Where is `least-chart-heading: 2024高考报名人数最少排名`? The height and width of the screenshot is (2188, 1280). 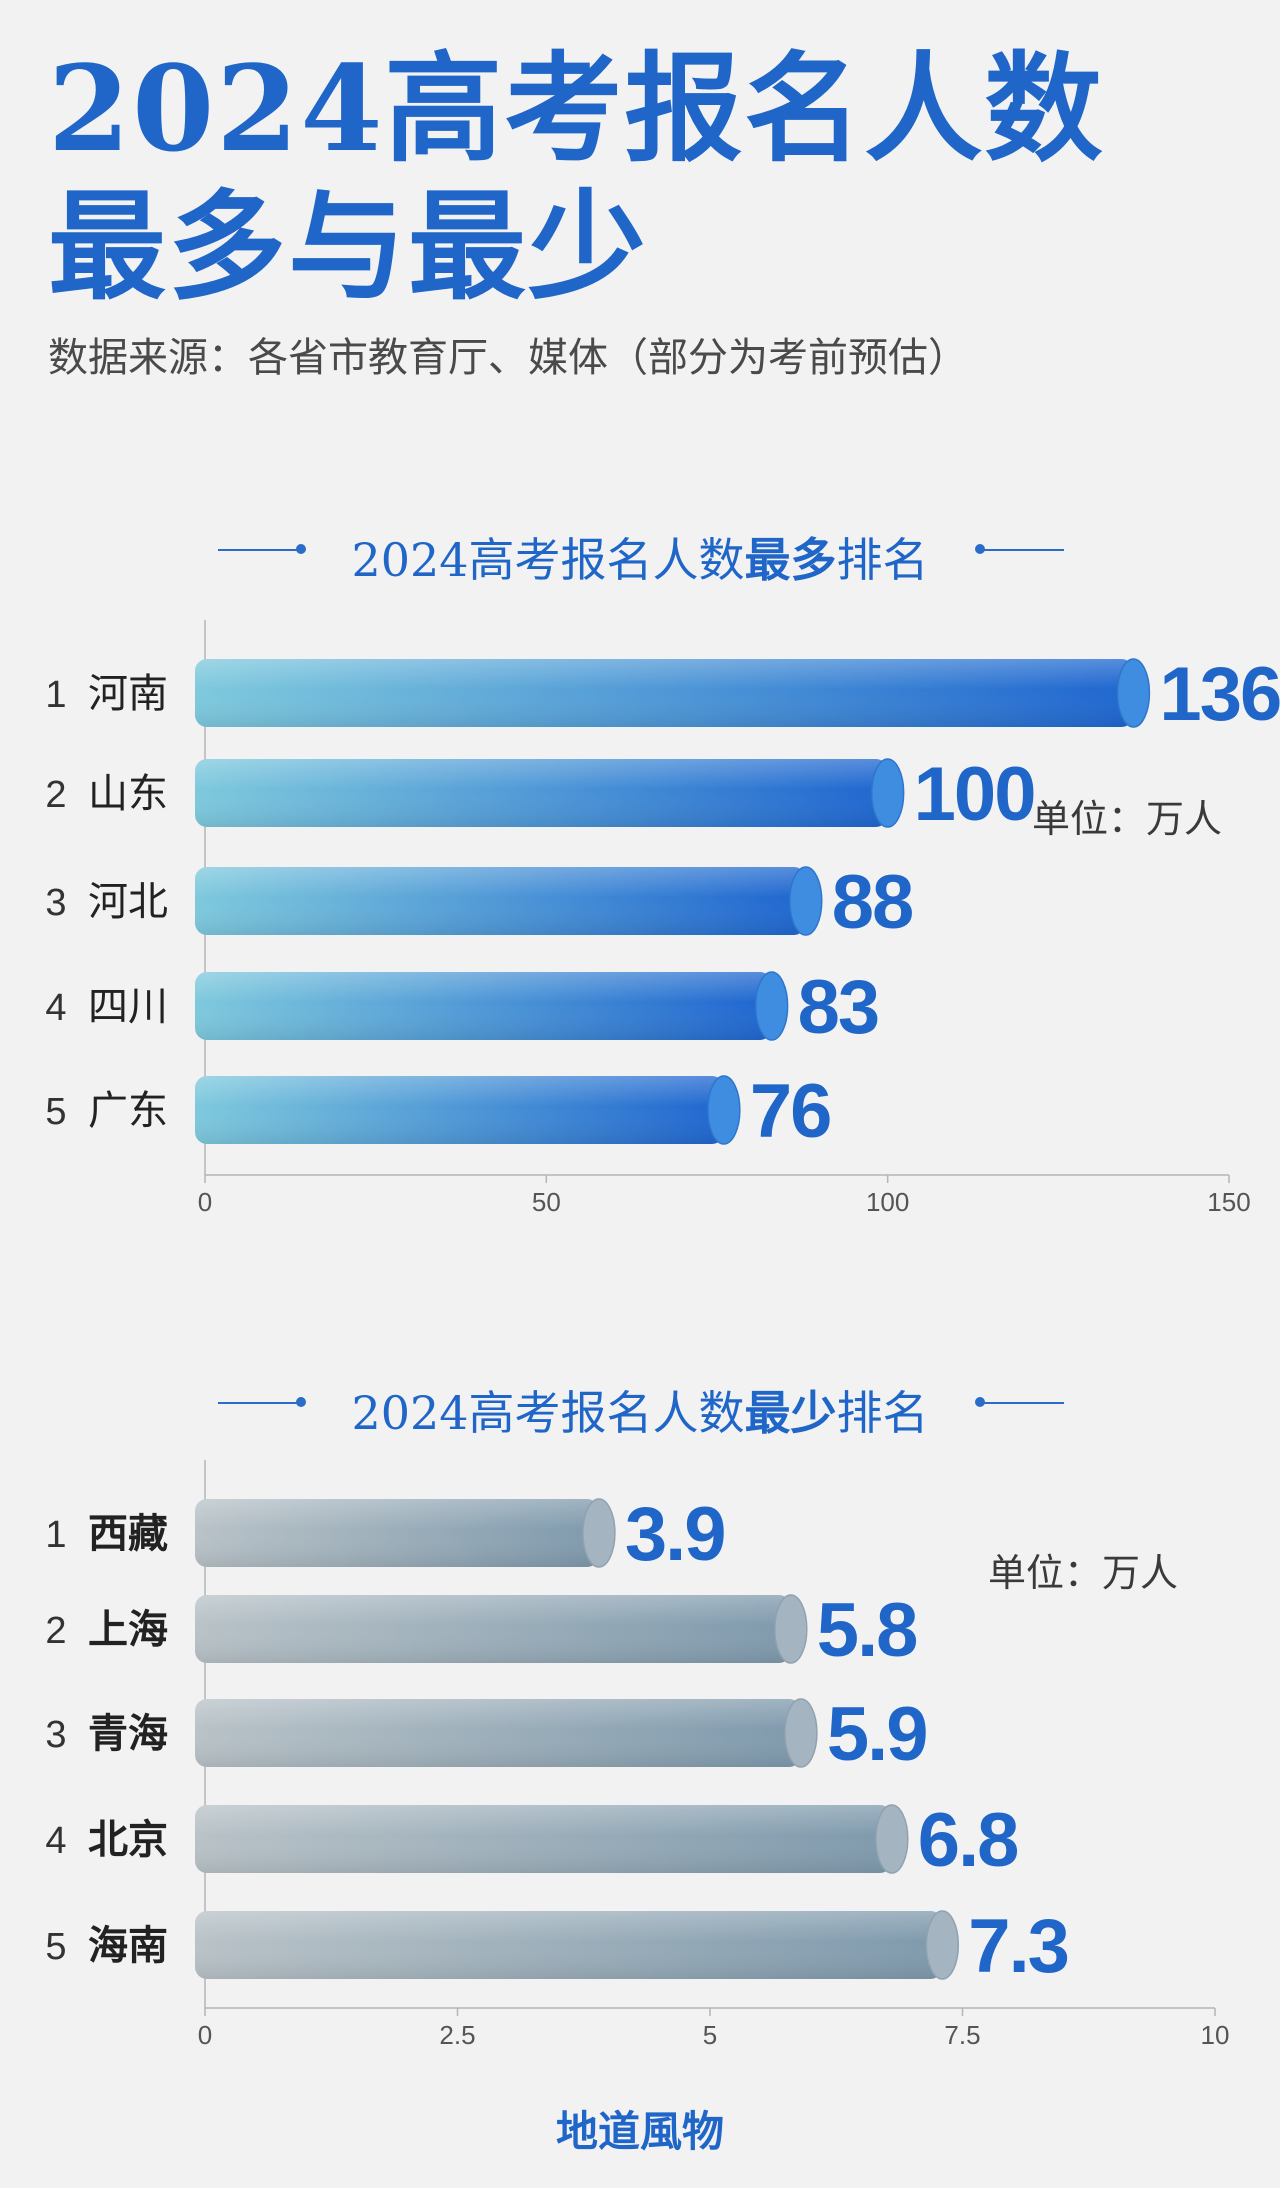
least-chart-heading: 2024高考报名人数最少排名 is located at coordinates (640, 1406).